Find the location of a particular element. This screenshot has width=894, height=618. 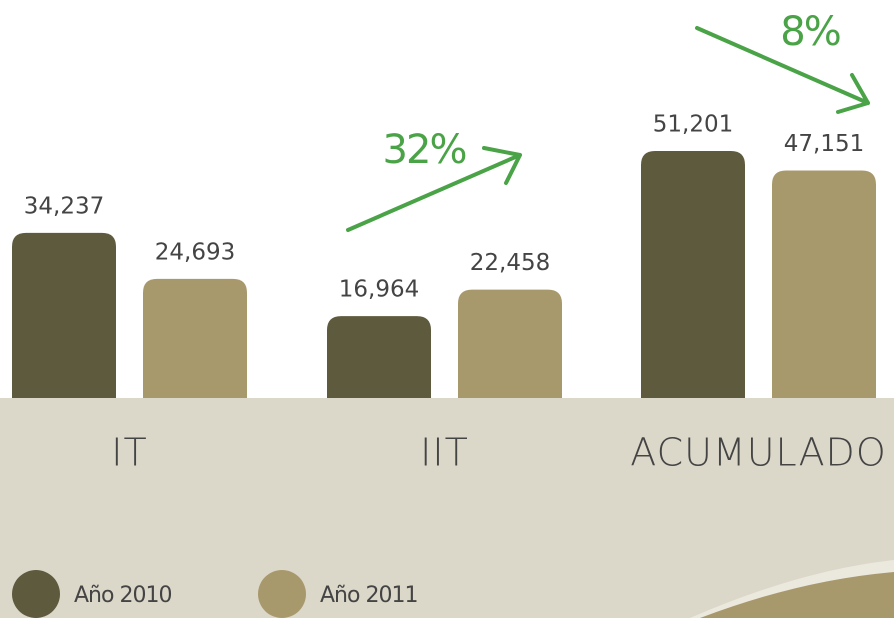

legend-label: Año 2010 is located at coordinates (122, 595).